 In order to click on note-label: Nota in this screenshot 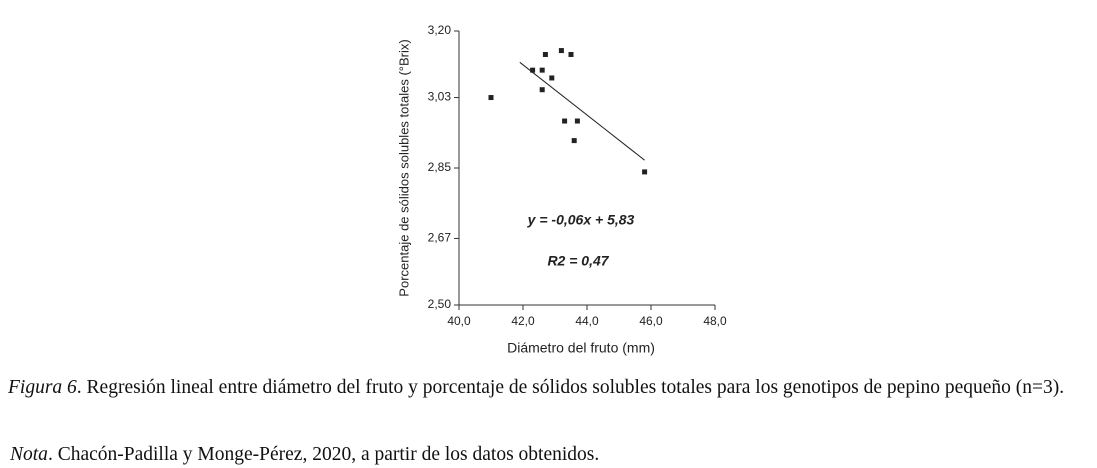, I will do `click(29, 454)`.